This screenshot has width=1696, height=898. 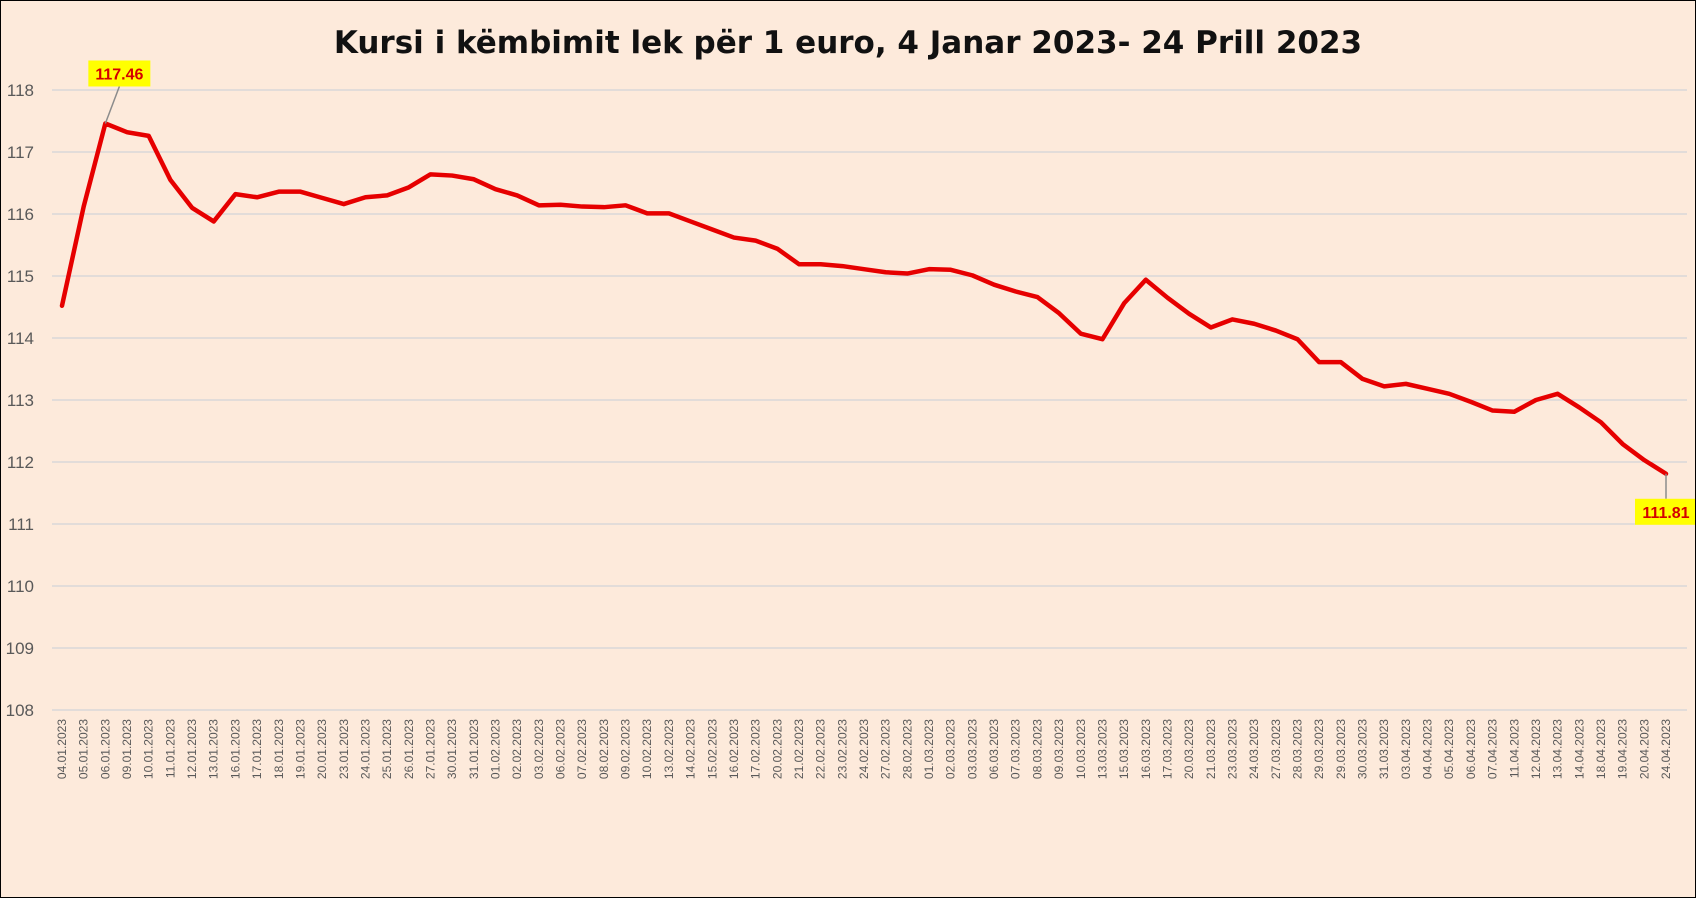 What do you see at coordinates (1536, 749) in the screenshot?
I see `x-tick-label: 12.04.2023` at bounding box center [1536, 749].